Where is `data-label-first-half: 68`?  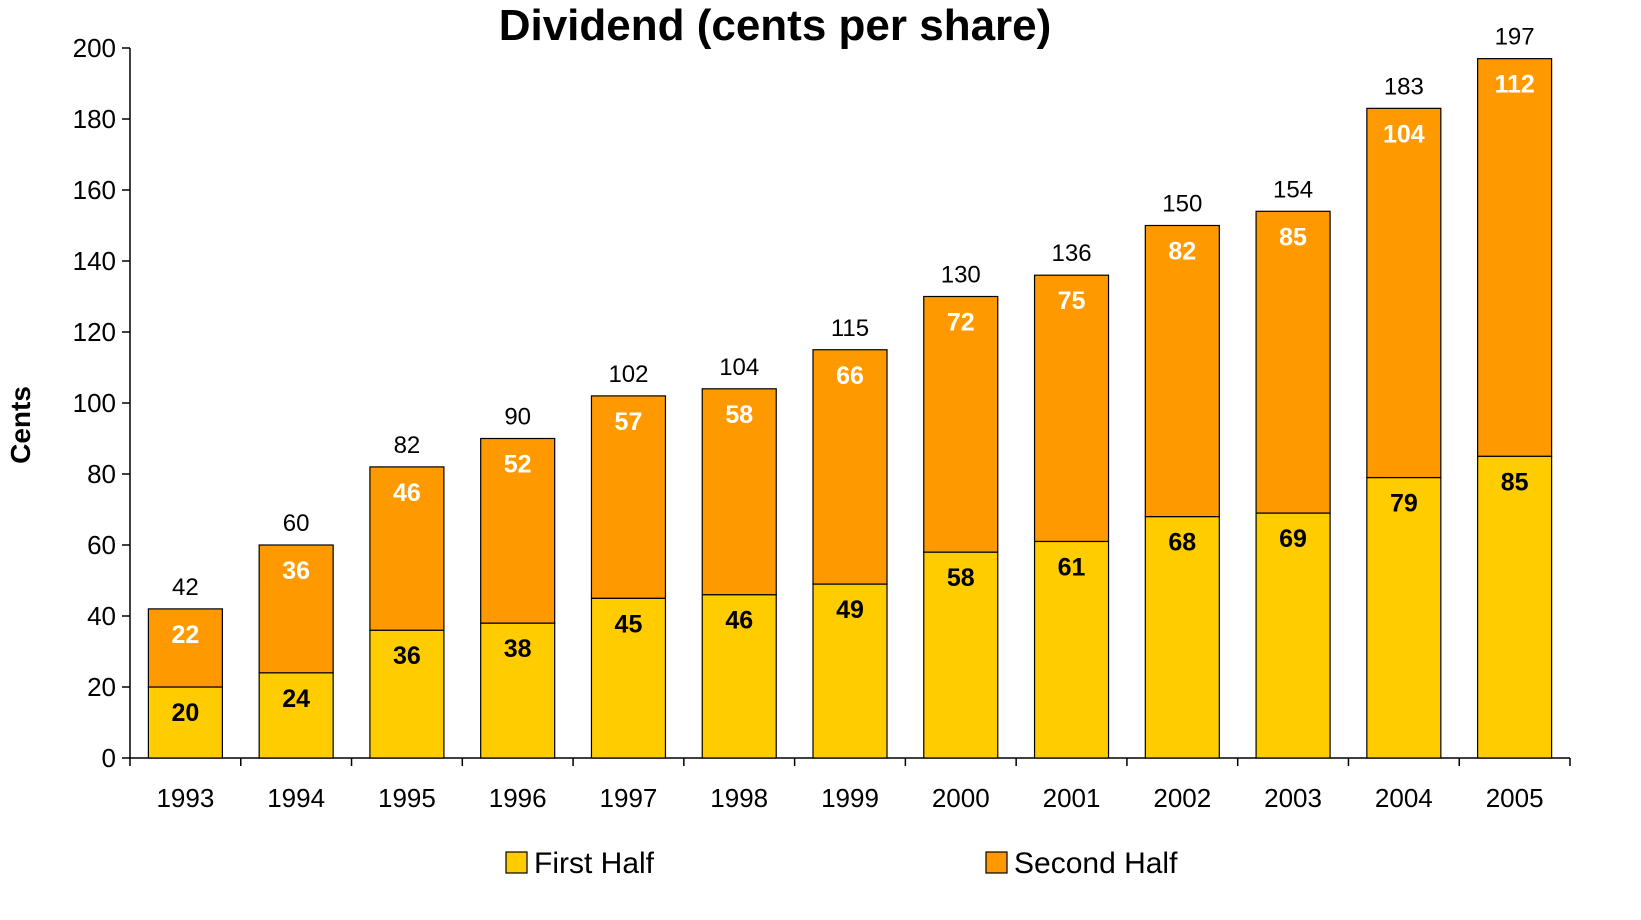
data-label-first-half: 68 is located at coordinates (1182, 543).